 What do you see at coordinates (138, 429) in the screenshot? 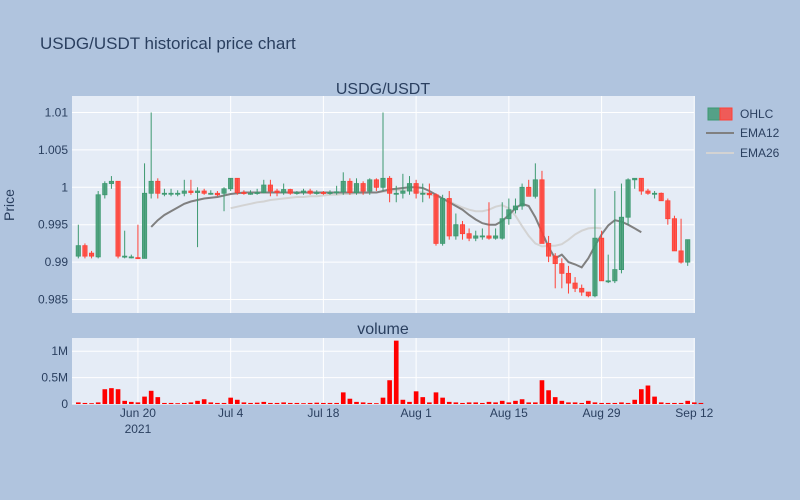
I see `x-tick-label: 2021` at bounding box center [138, 429].